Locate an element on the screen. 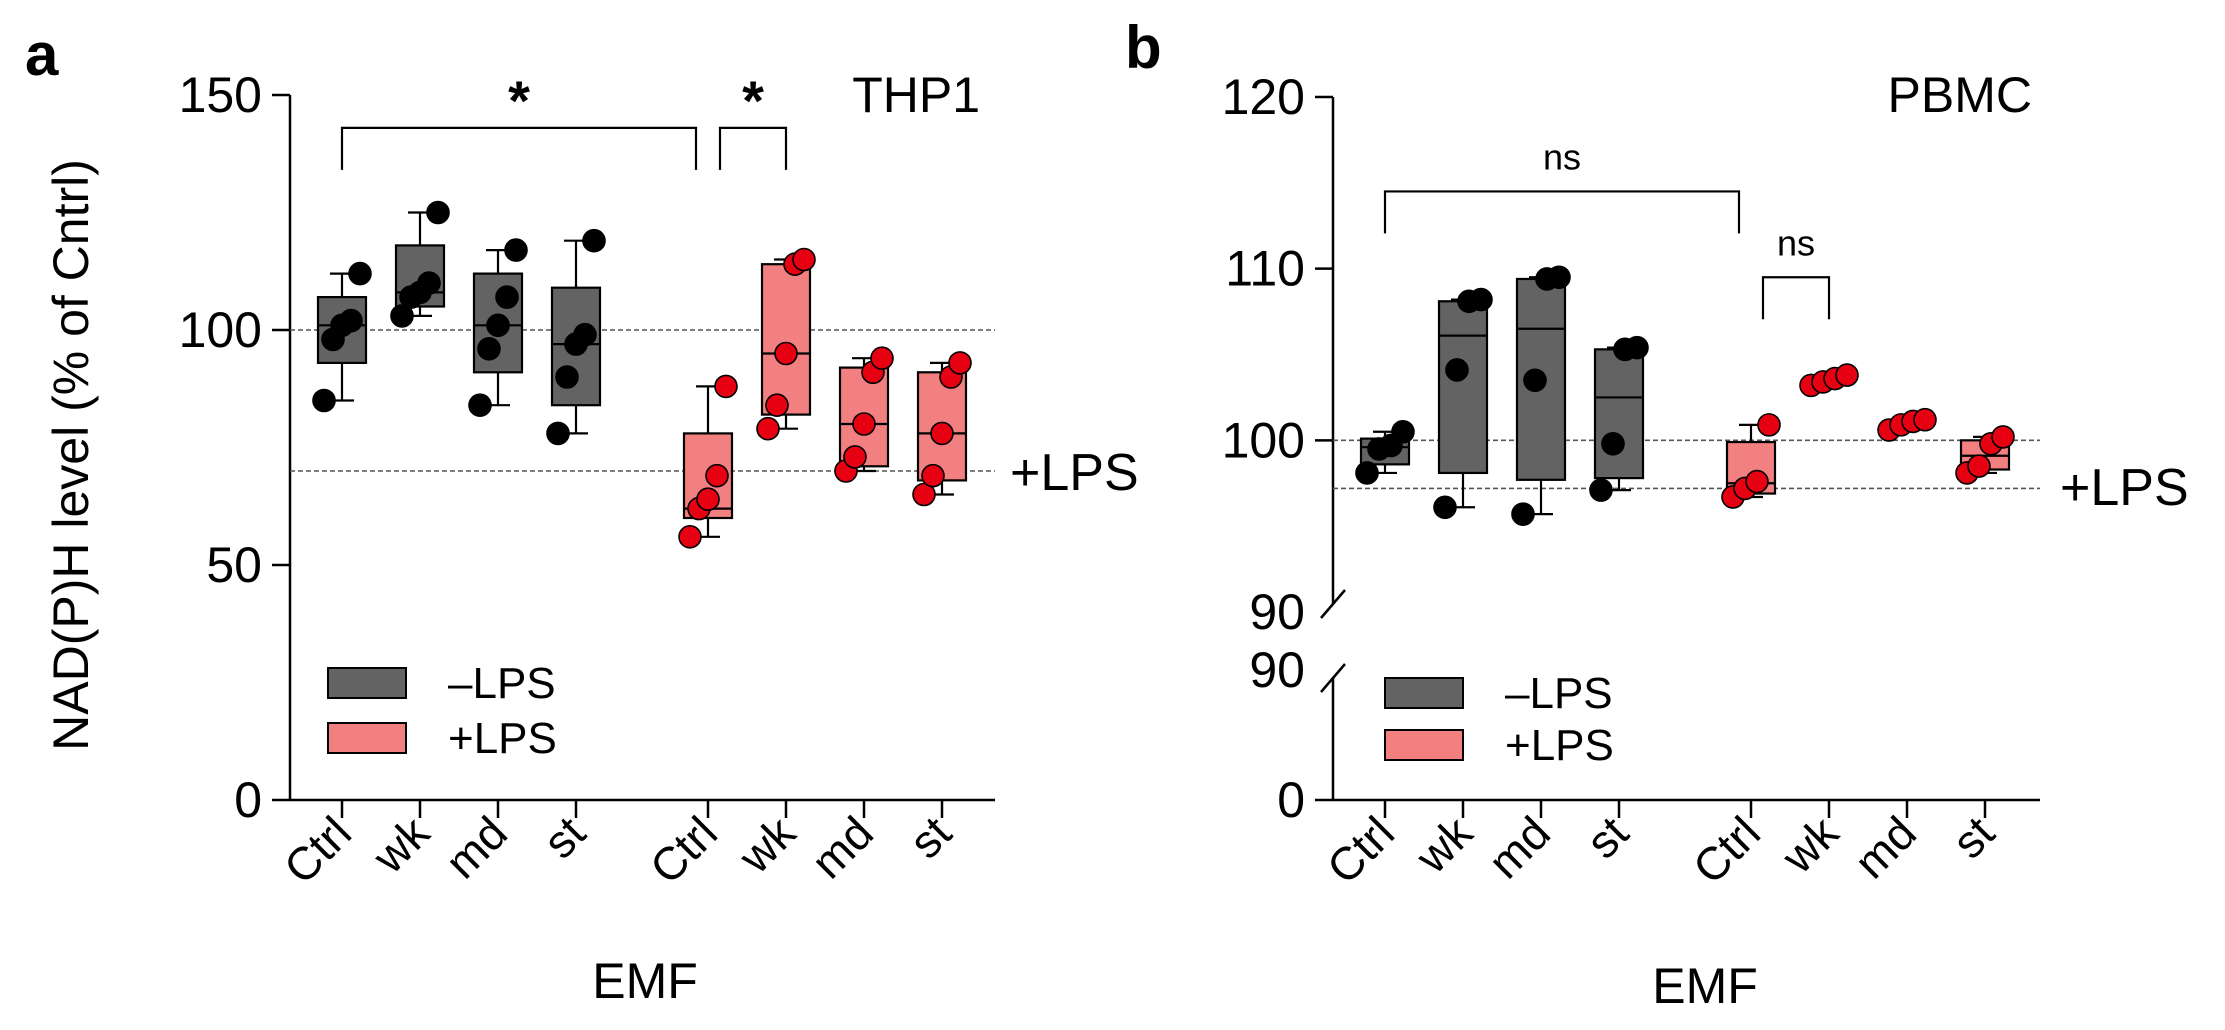  y-tick-label: 50 is located at coordinates (234, 565).